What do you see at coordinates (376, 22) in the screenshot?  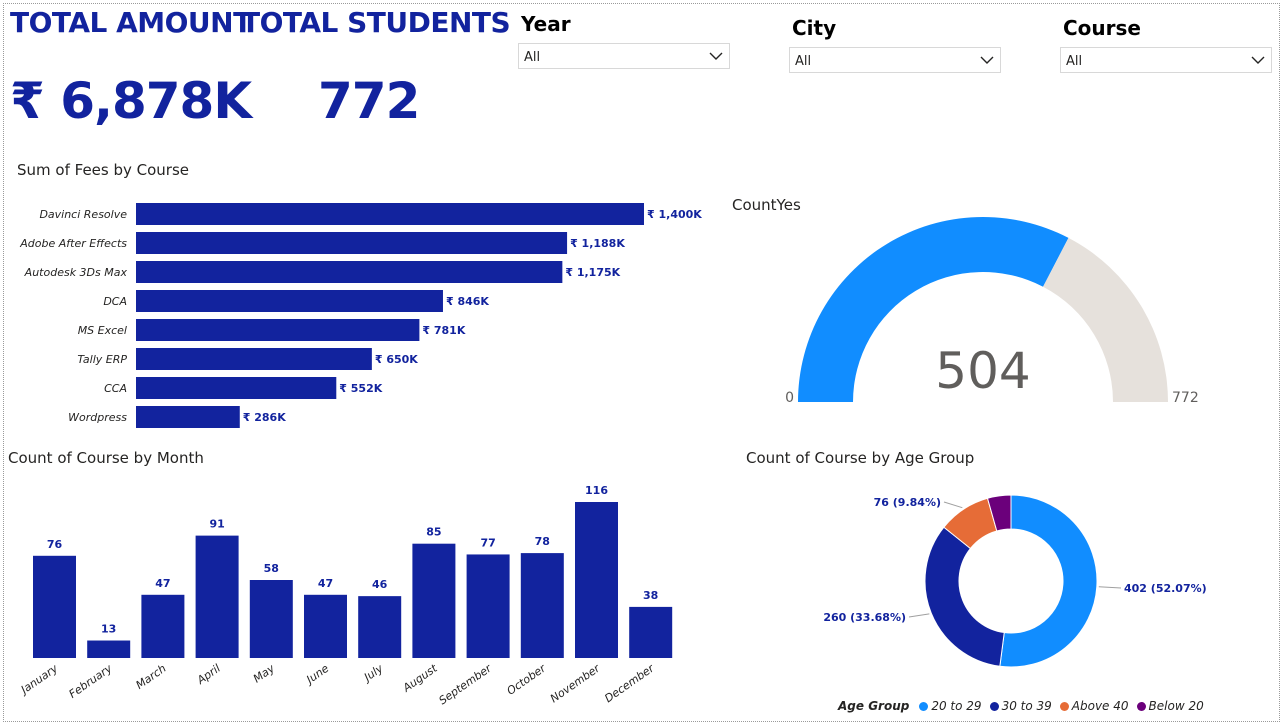 I see `total-students-title: TOTAL STUDENTS` at bounding box center [376, 22].